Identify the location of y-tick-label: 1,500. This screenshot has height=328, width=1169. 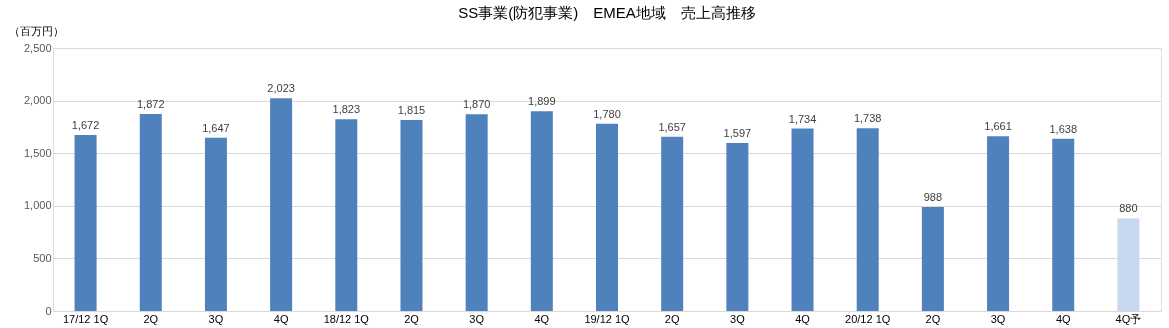
(37, 152).